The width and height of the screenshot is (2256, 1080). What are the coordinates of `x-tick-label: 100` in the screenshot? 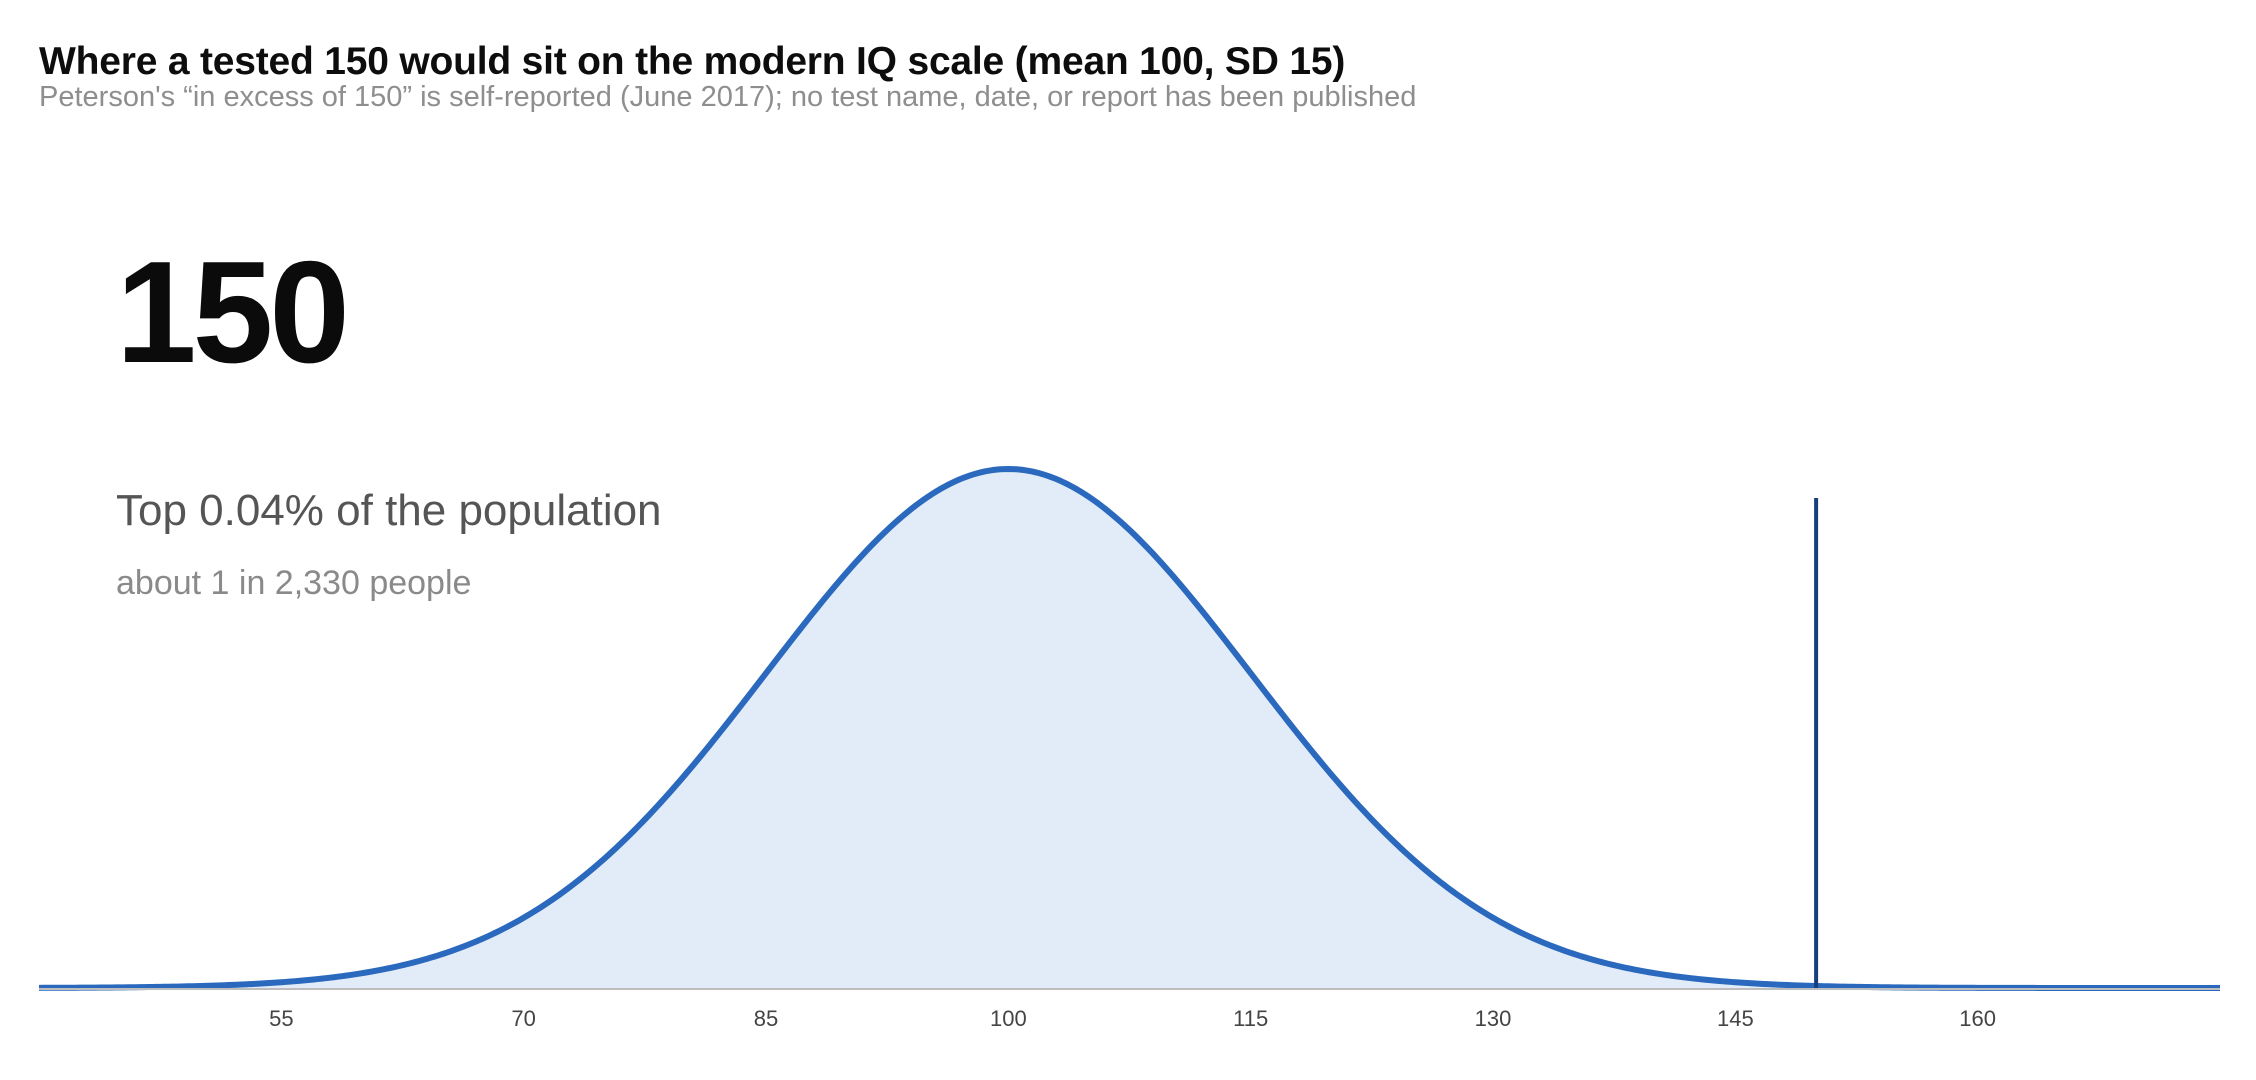 It's located at (1008, 1018).